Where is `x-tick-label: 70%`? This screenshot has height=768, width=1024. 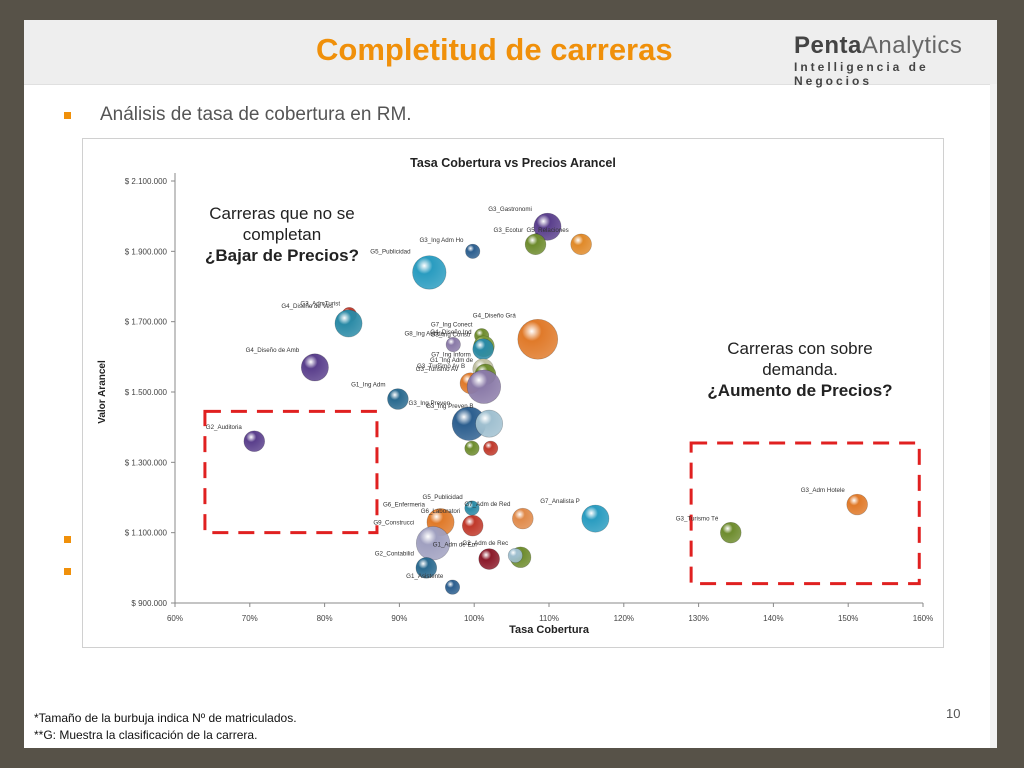 x-tick-label: 70% is located at coordinates (250, 618).